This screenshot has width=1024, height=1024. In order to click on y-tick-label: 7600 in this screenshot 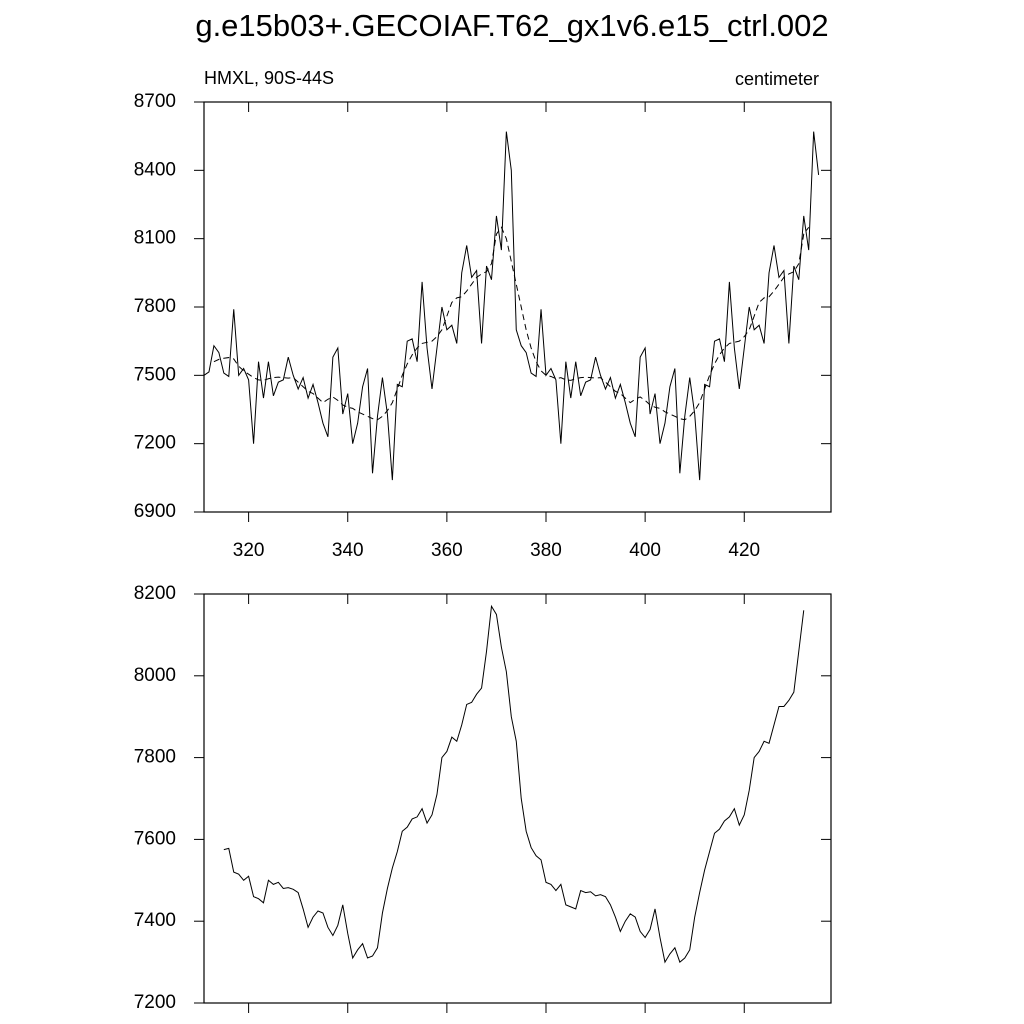, I will do `click(155, 838)`.